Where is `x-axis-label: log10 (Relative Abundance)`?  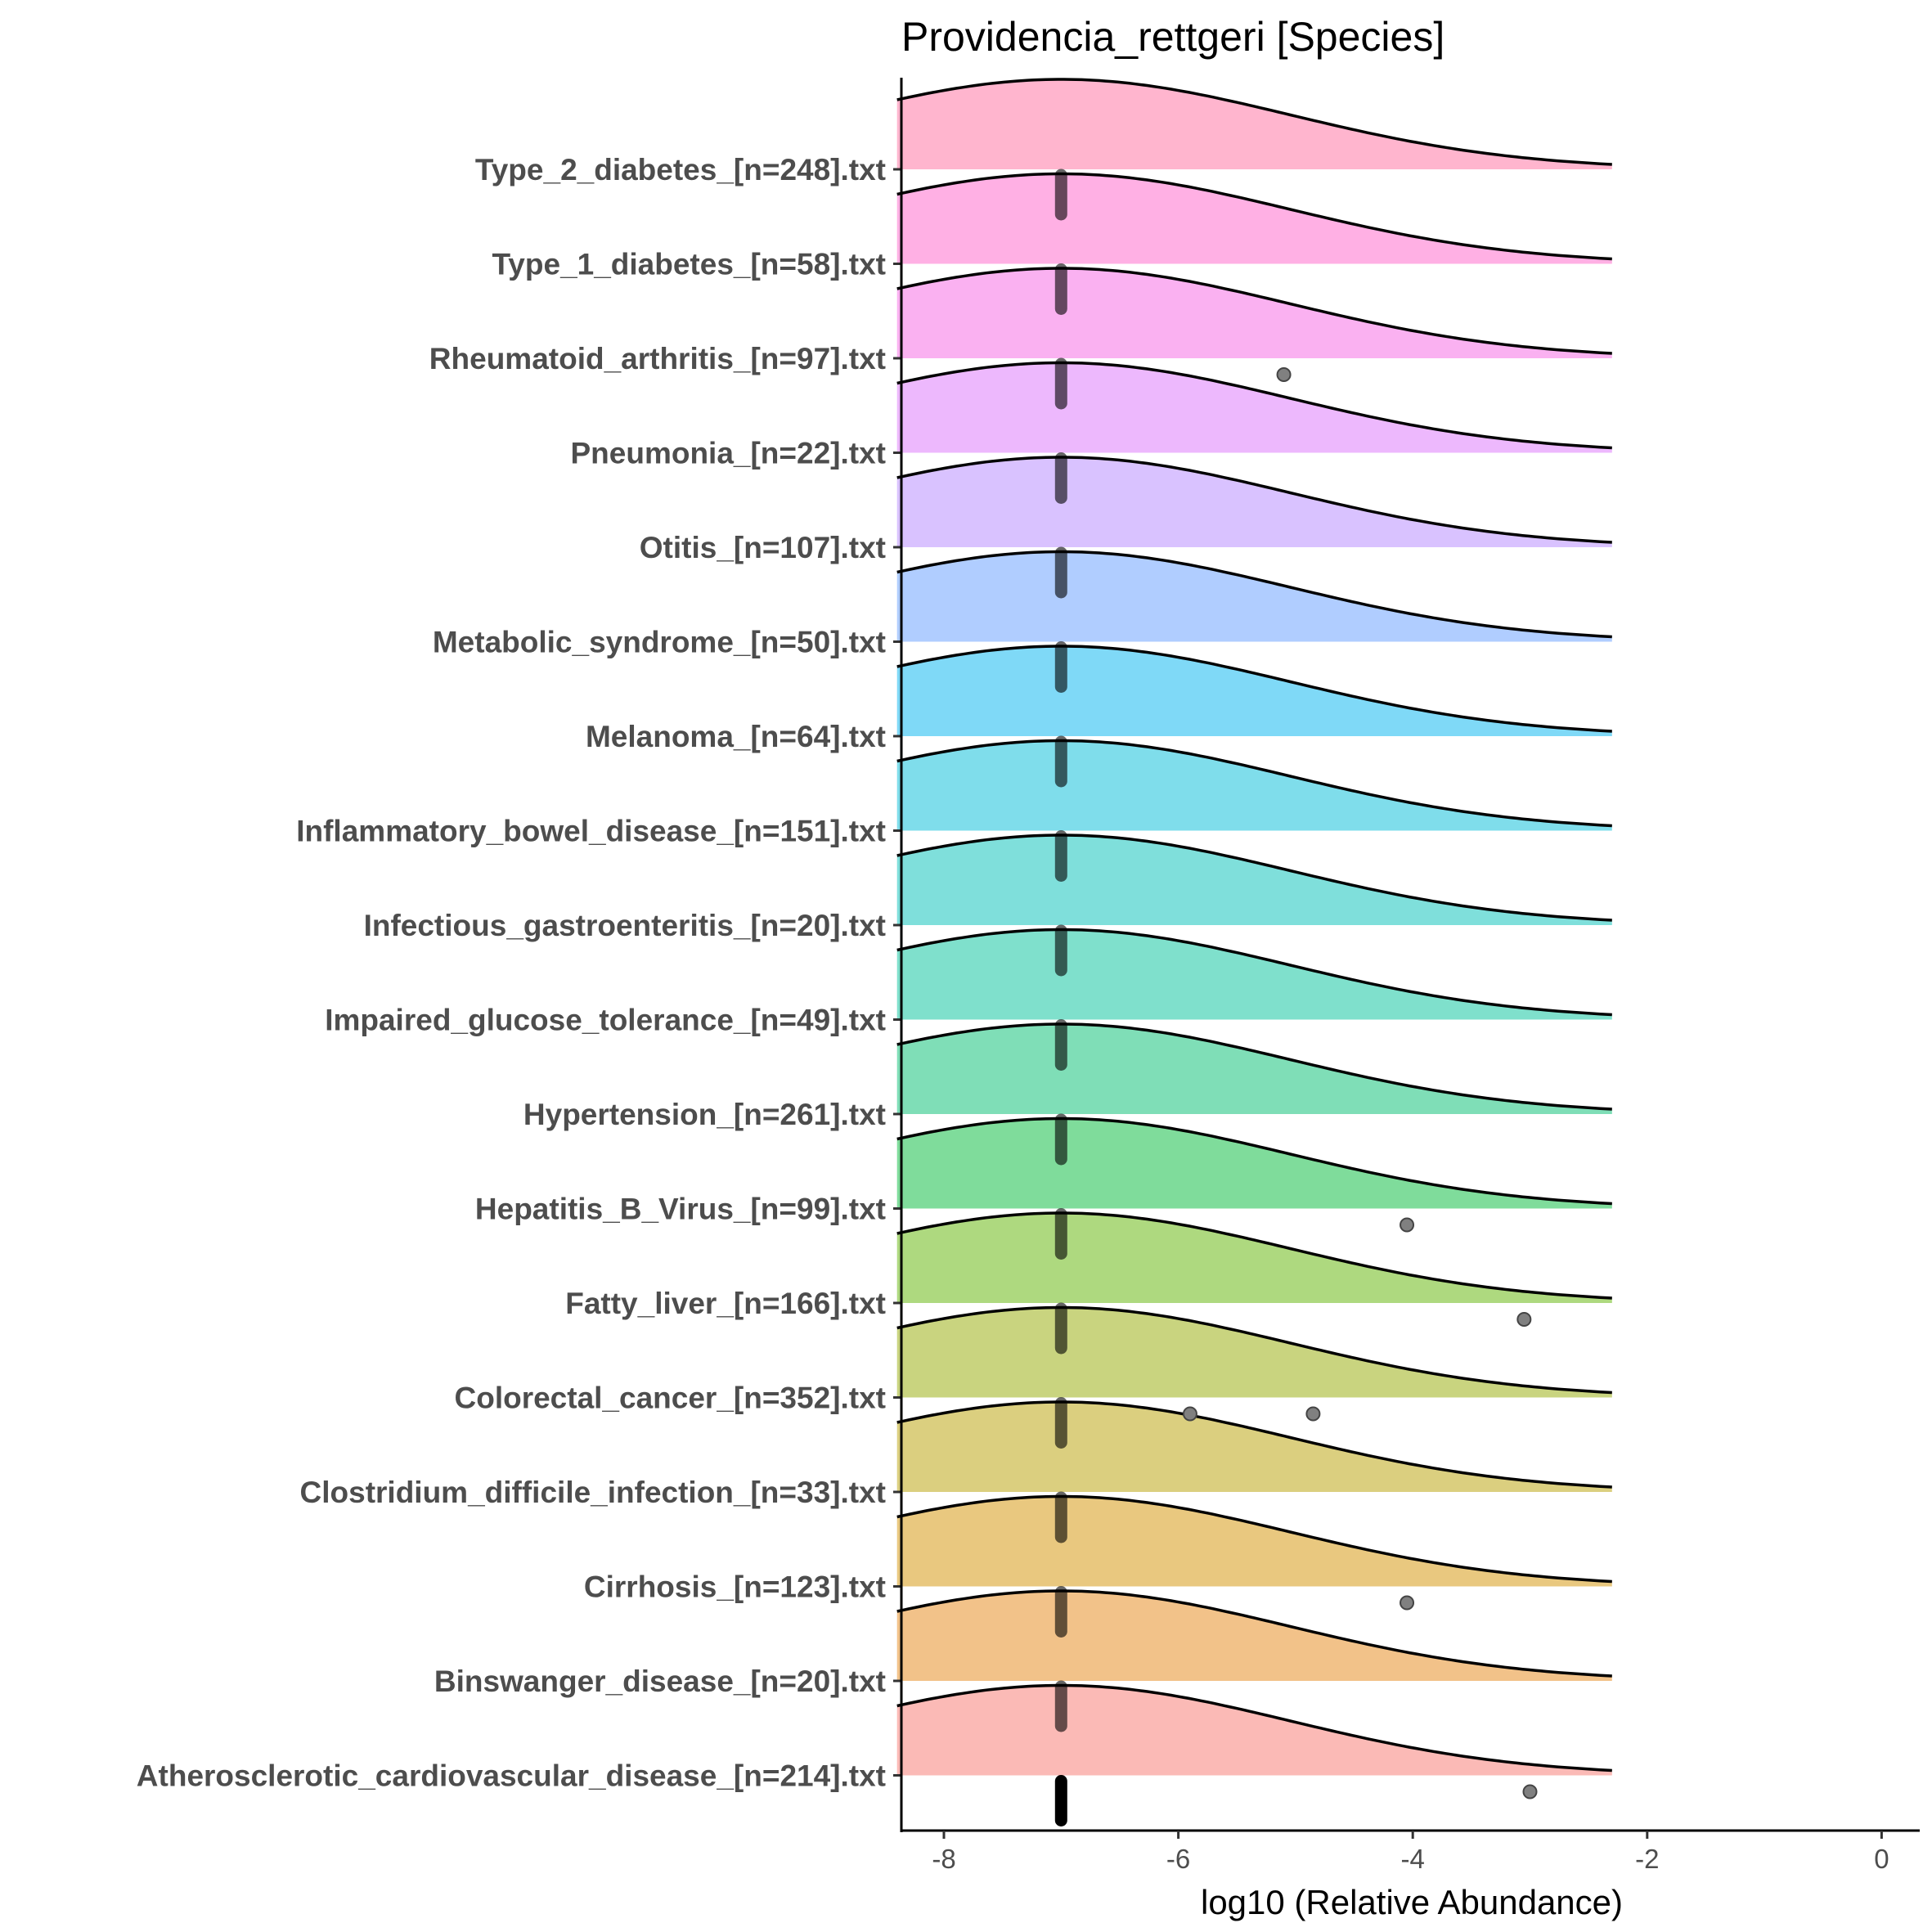 x-axis-label: log10 (Relative Abundance) is located at coordinates (1412, 1902).